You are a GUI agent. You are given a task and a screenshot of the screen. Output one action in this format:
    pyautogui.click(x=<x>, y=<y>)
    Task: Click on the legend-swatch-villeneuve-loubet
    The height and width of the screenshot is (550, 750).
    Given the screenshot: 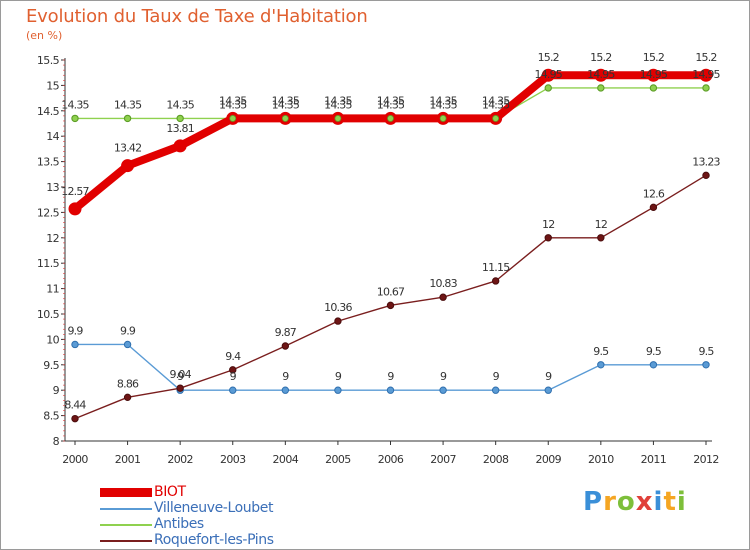 What is the action you would take?
    pyautogui.click(x=126, y=509)
    